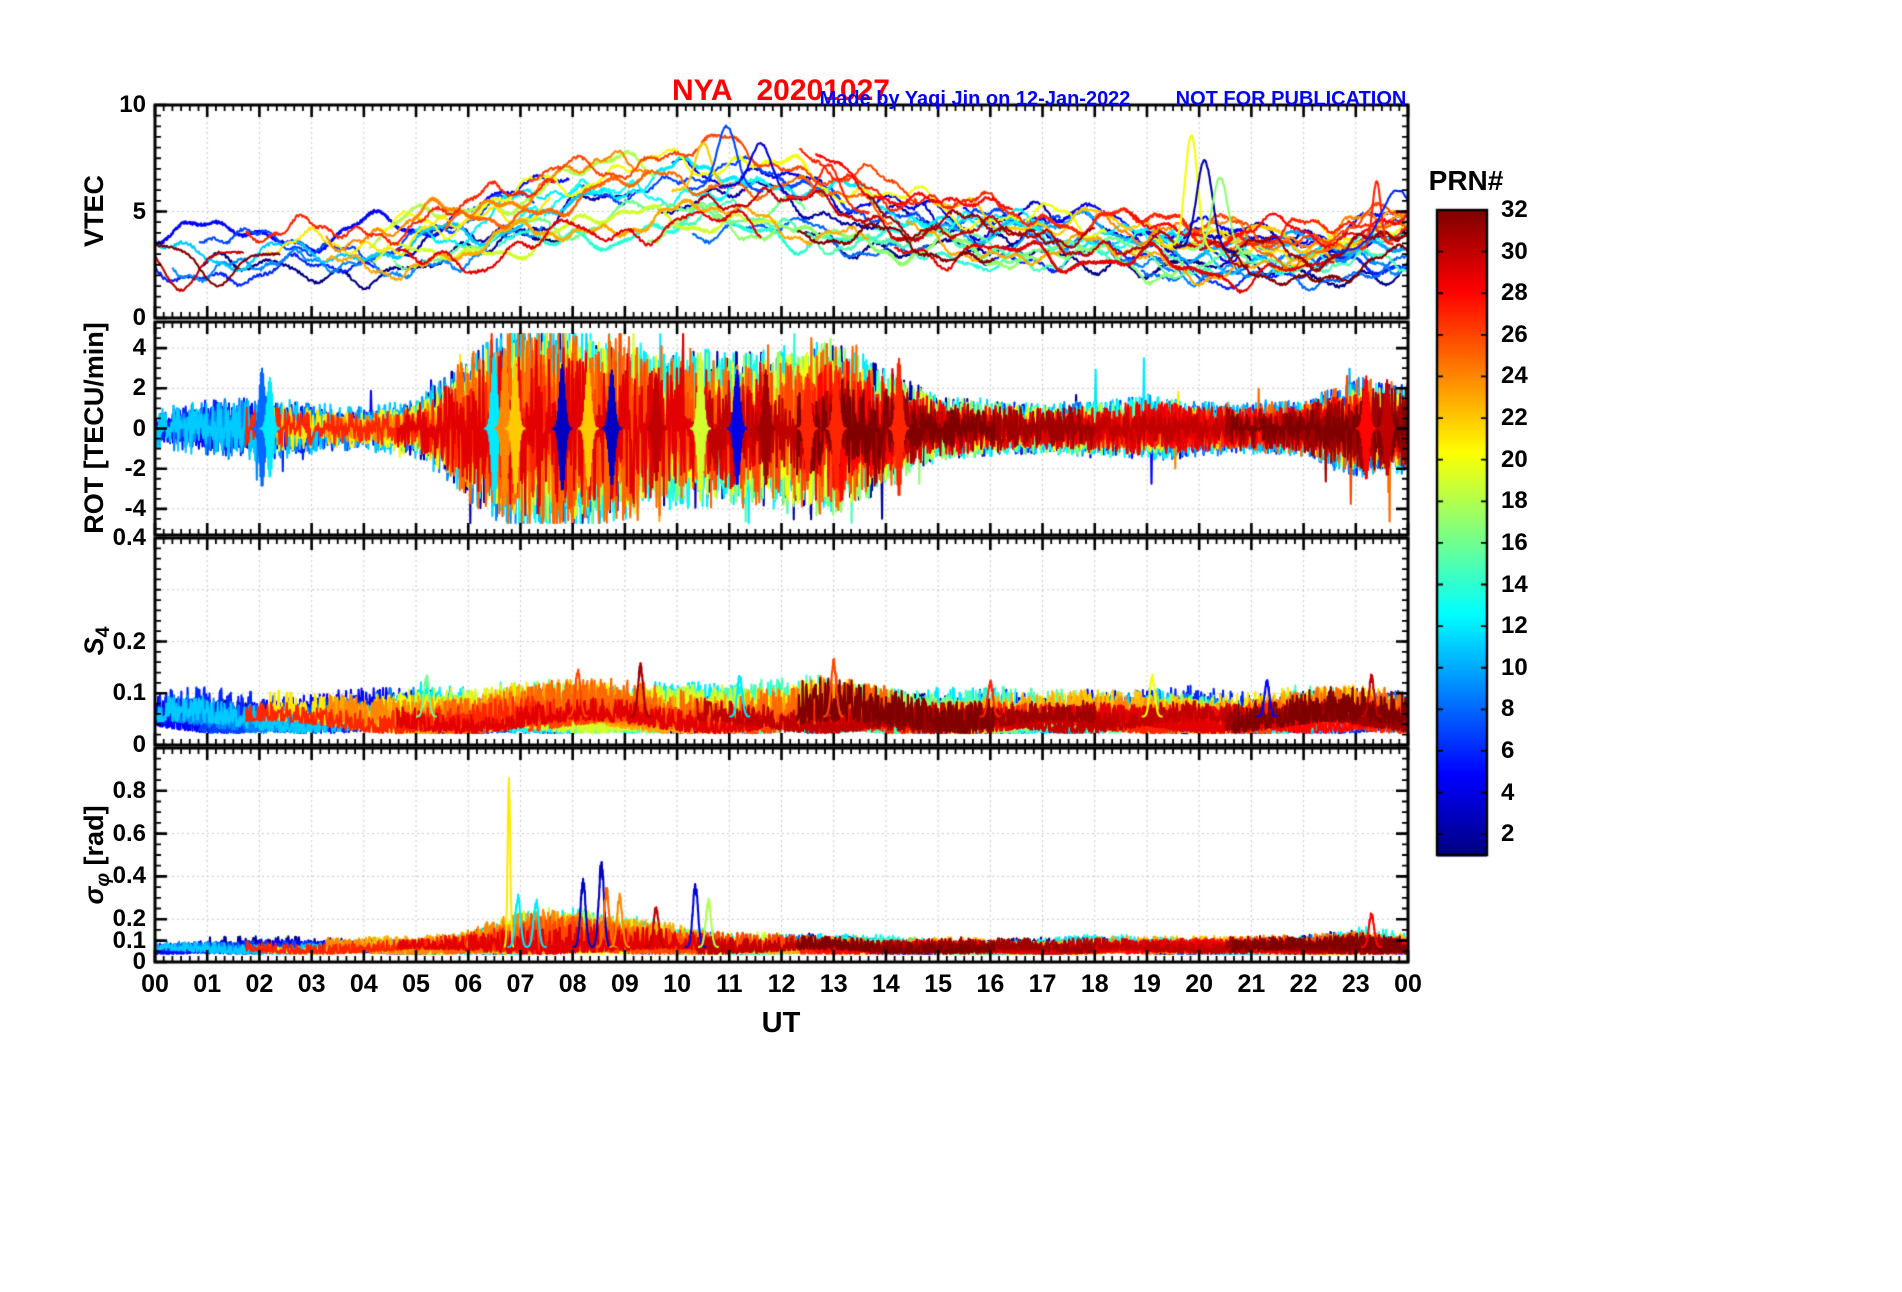  What do you see at coordinates (938, 984) in the screenshot?
I see `x-tick-label: 15` at bounding box center [938, 984].